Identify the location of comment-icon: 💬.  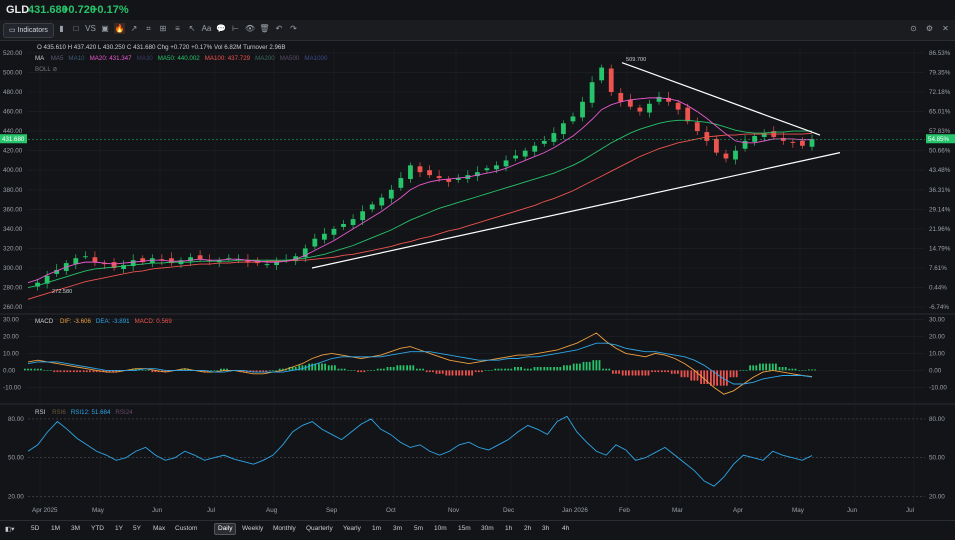
(221, 28).